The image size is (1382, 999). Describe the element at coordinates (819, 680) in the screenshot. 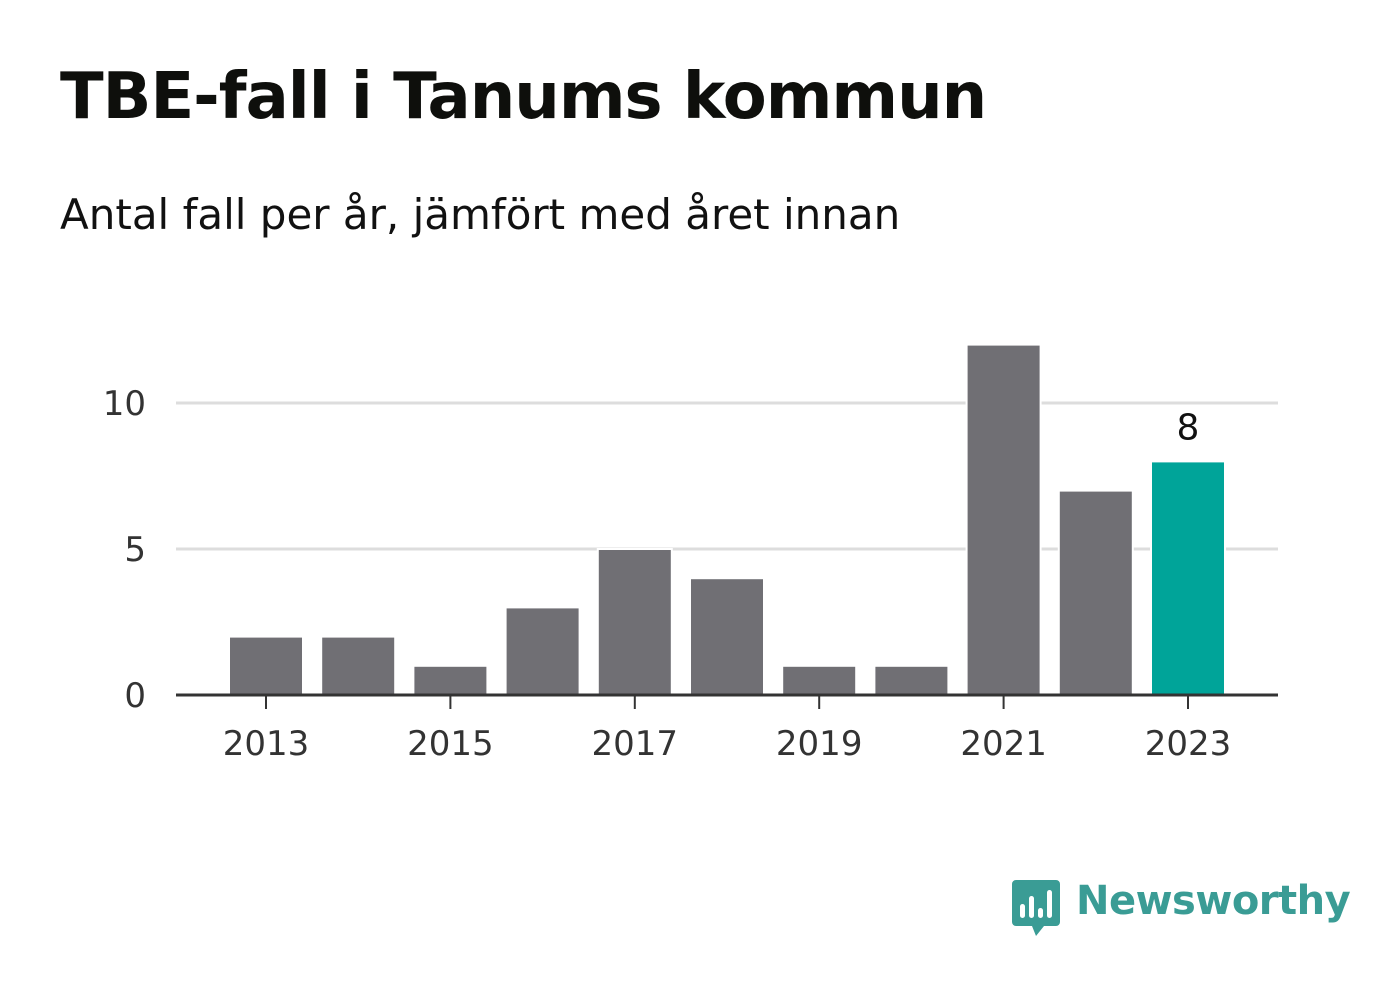

I see `bar-2019` at that location.